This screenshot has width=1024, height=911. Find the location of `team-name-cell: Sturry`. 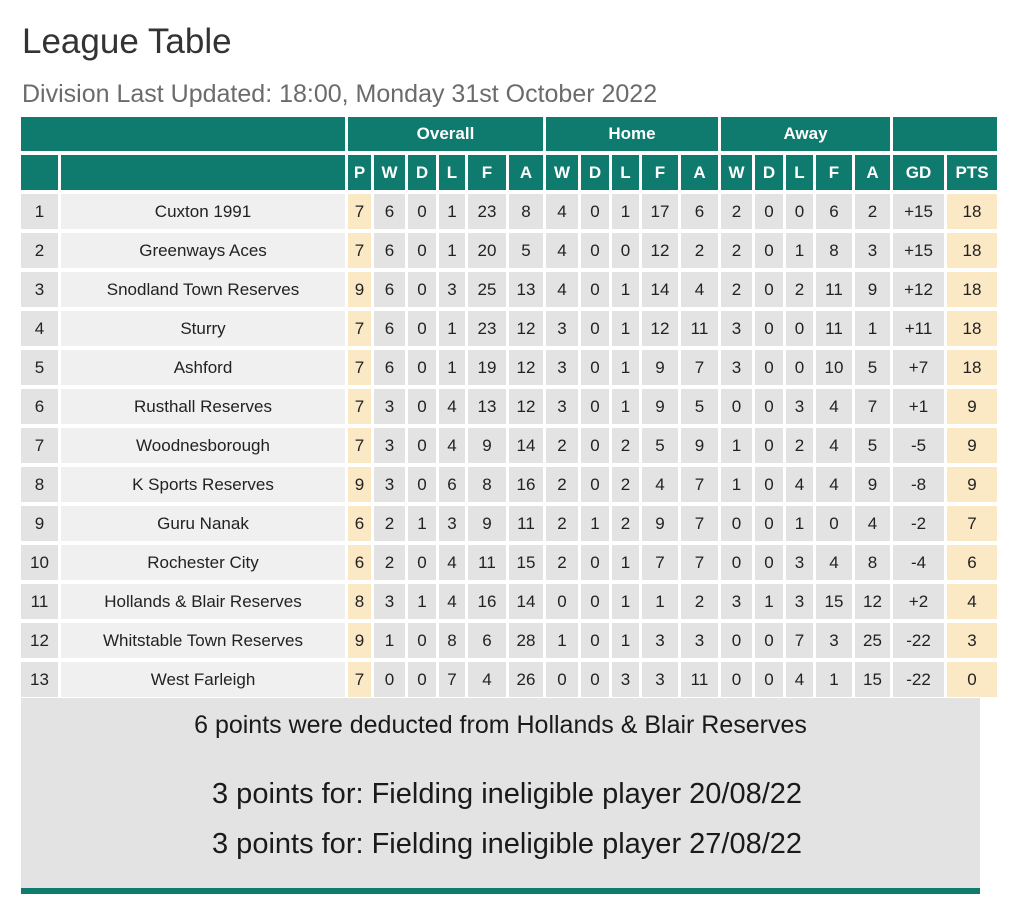

team-name-cell: Sturry is located at coordinates (204, 330).